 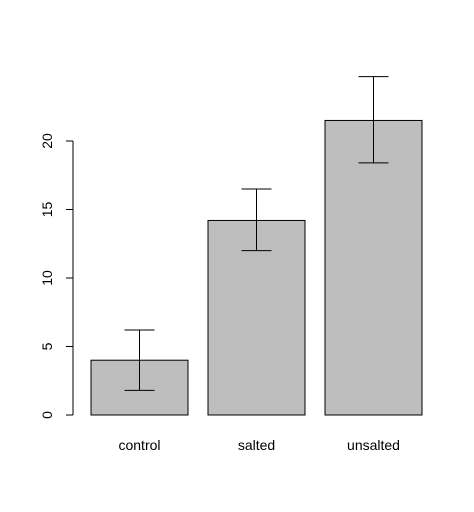 I want to click on y-axis: 0 5 10 15 20, so click(x=56, y=276).